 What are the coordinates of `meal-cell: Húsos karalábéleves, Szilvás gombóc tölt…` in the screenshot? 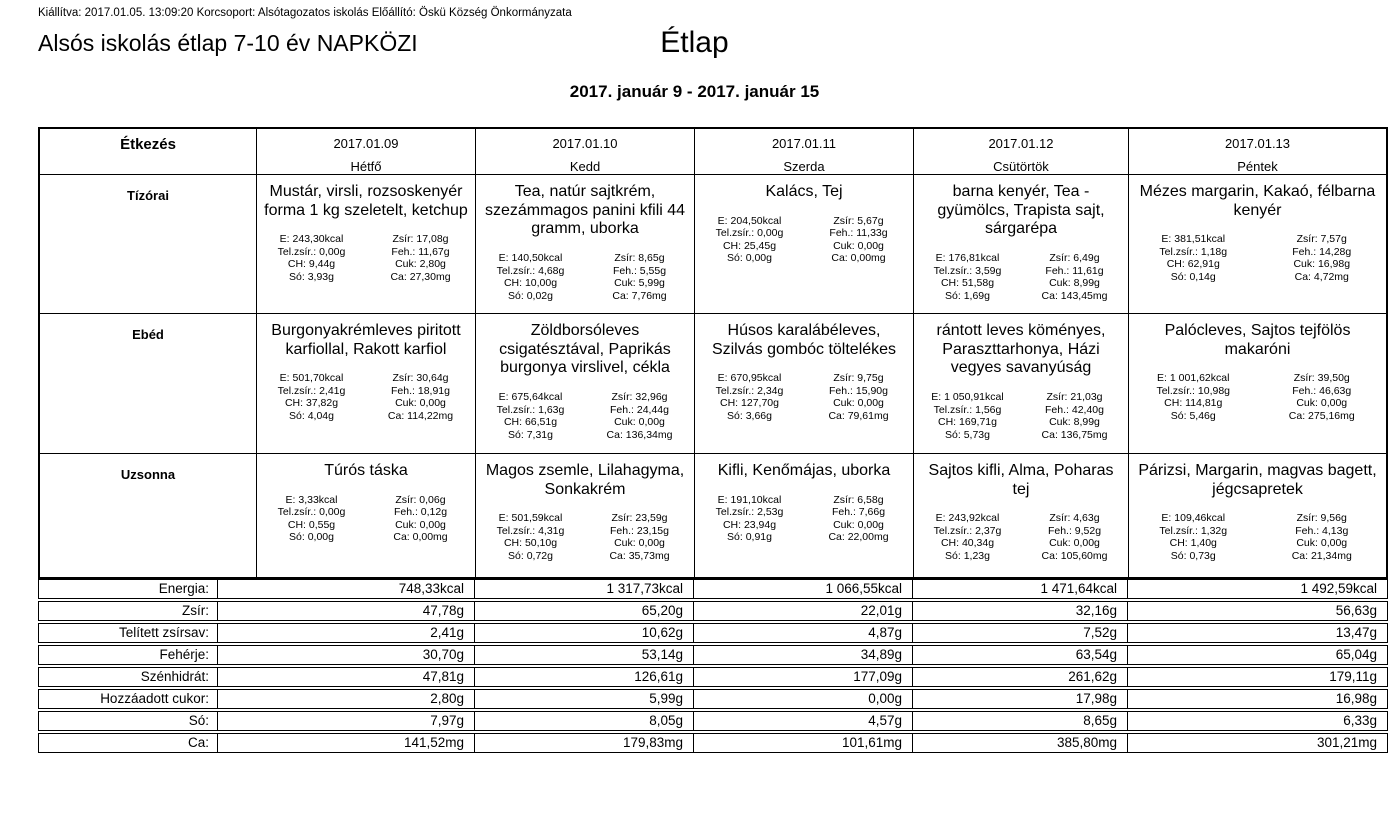 It's located at (803, 383).